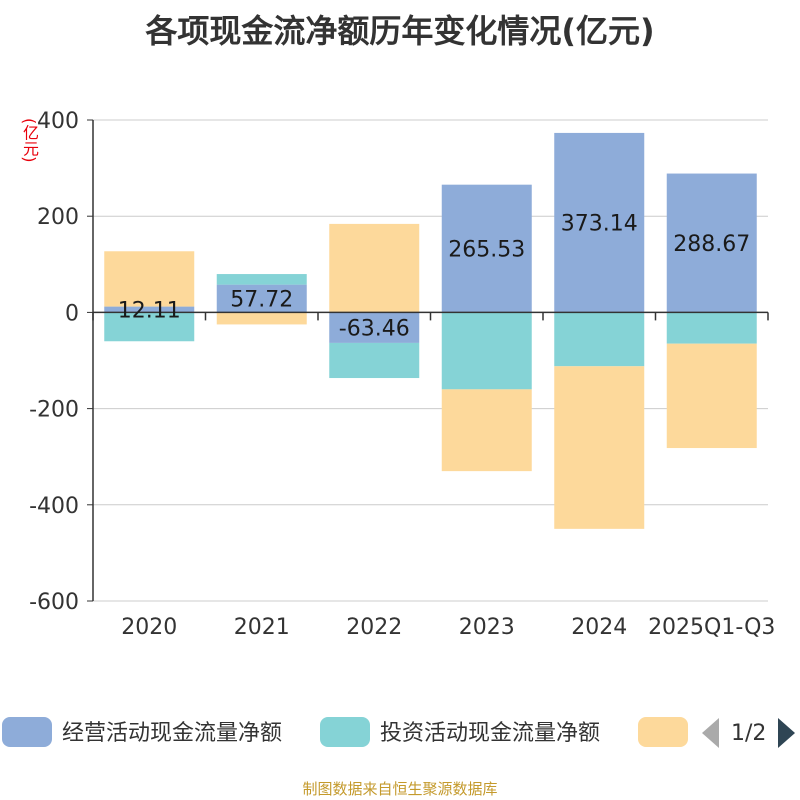  What do you see at coordinates (486, 430) in the screenshot?
I see `bar-series-2-2023` at bounding box center [486, 430].